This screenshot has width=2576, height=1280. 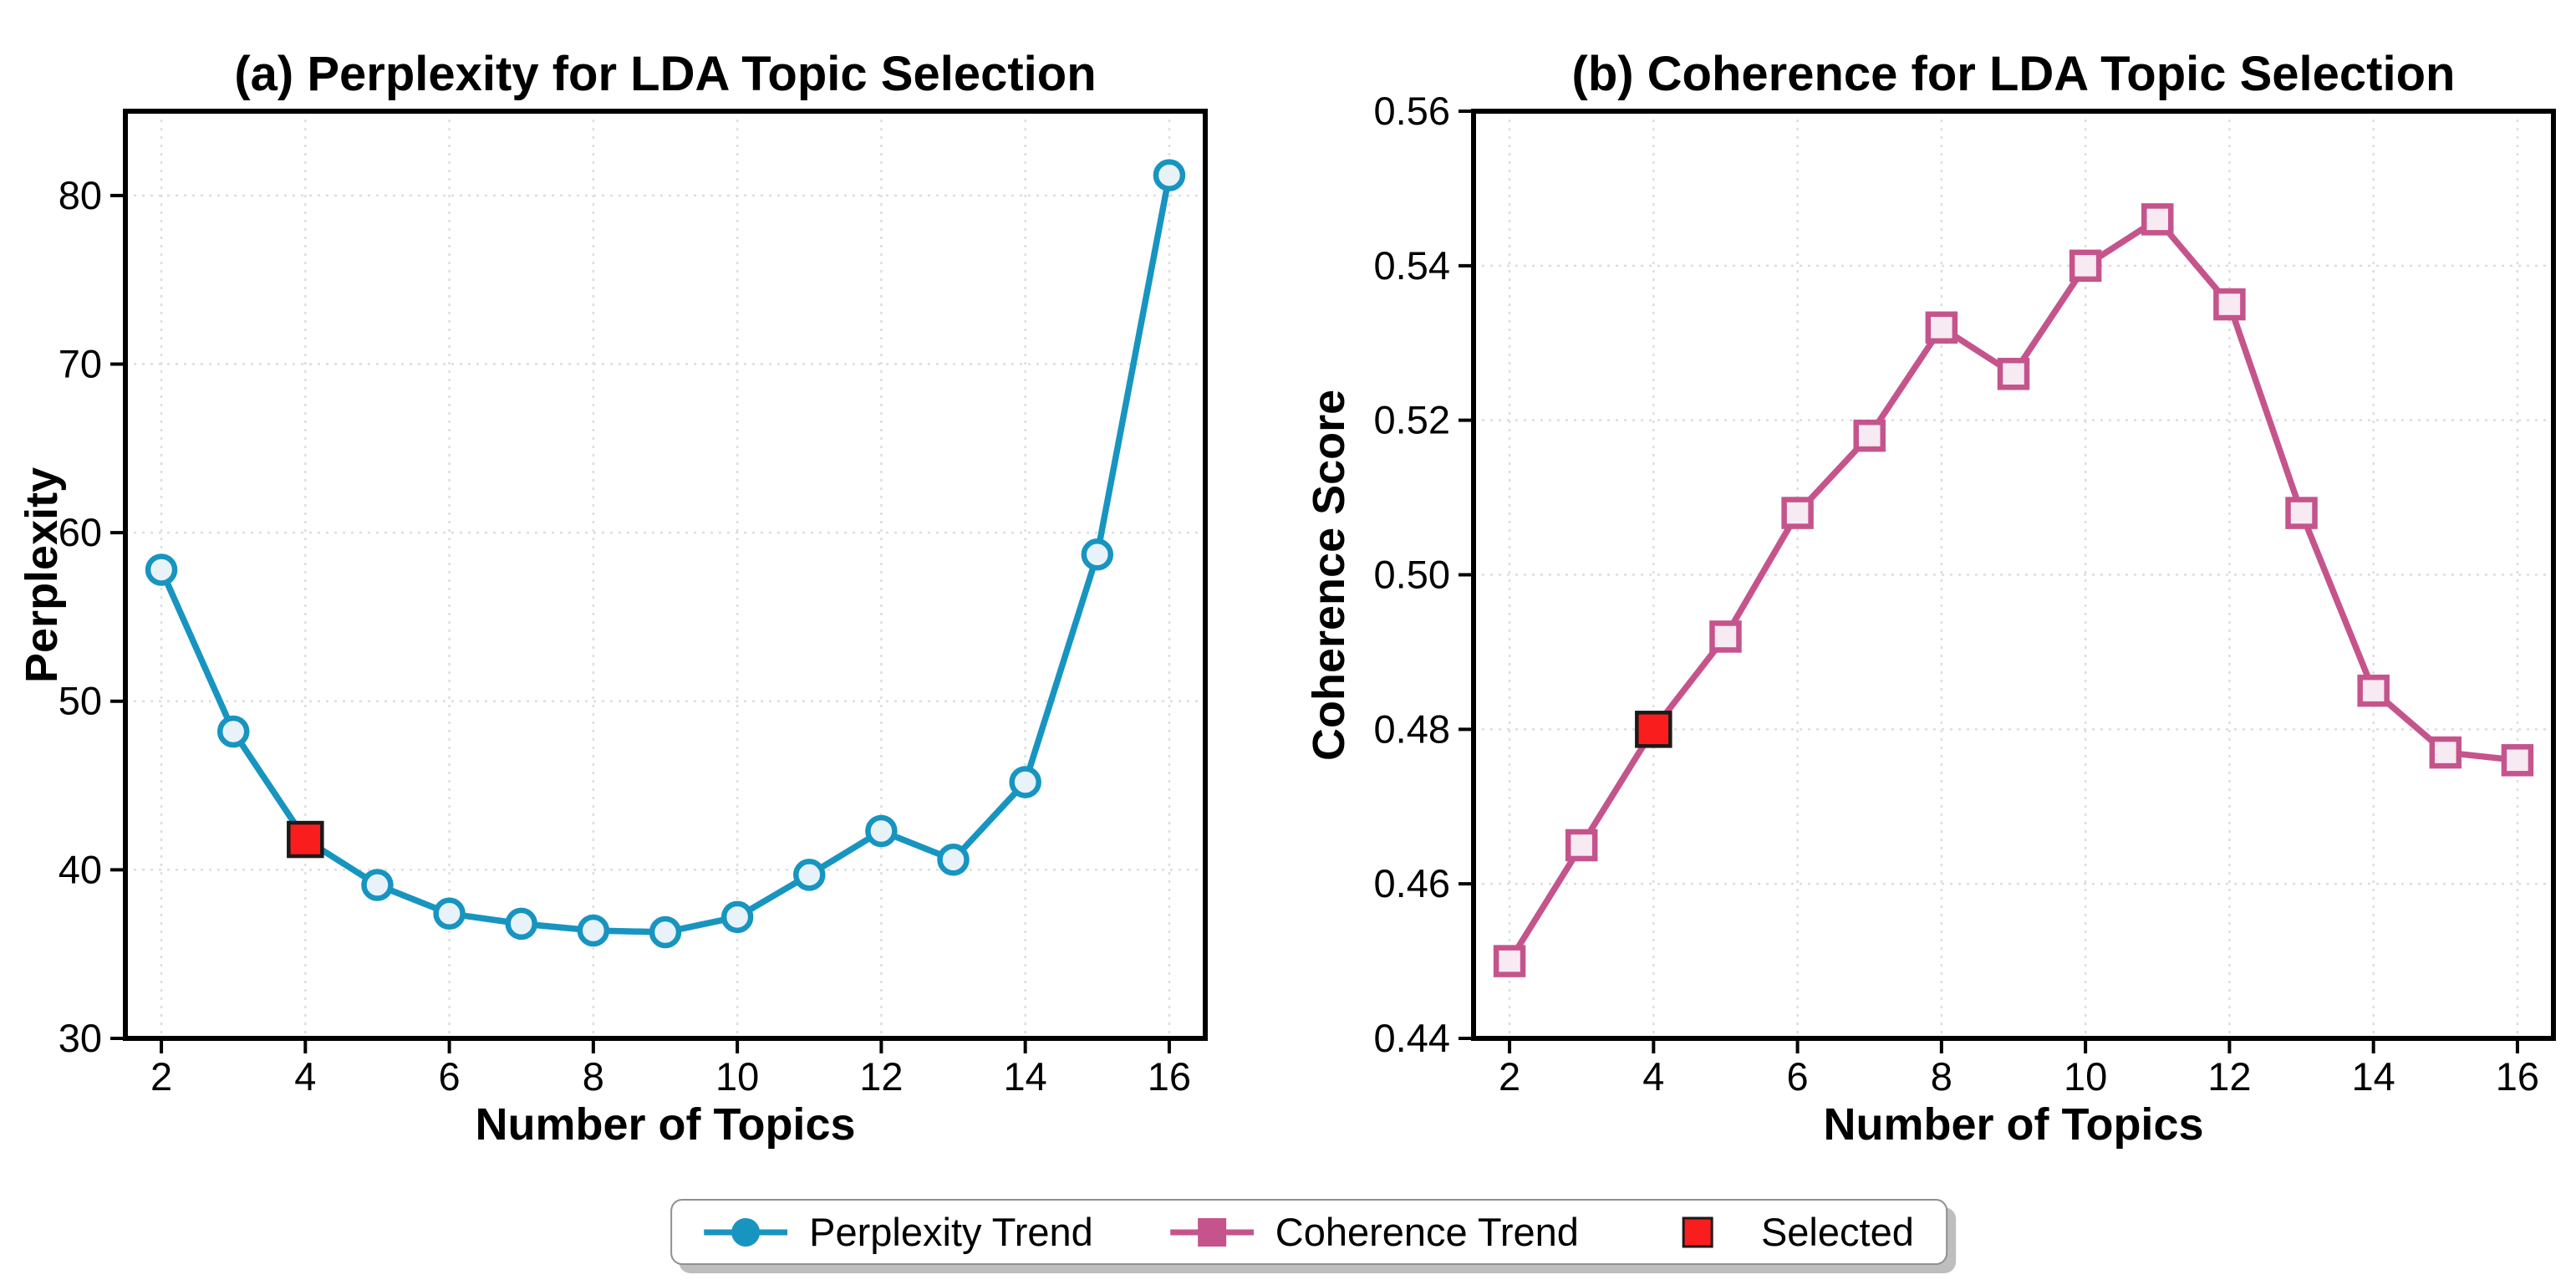 I want to click on legend-label-coherence-trend: Coherence Trend, so click(x=1427, y=1232).